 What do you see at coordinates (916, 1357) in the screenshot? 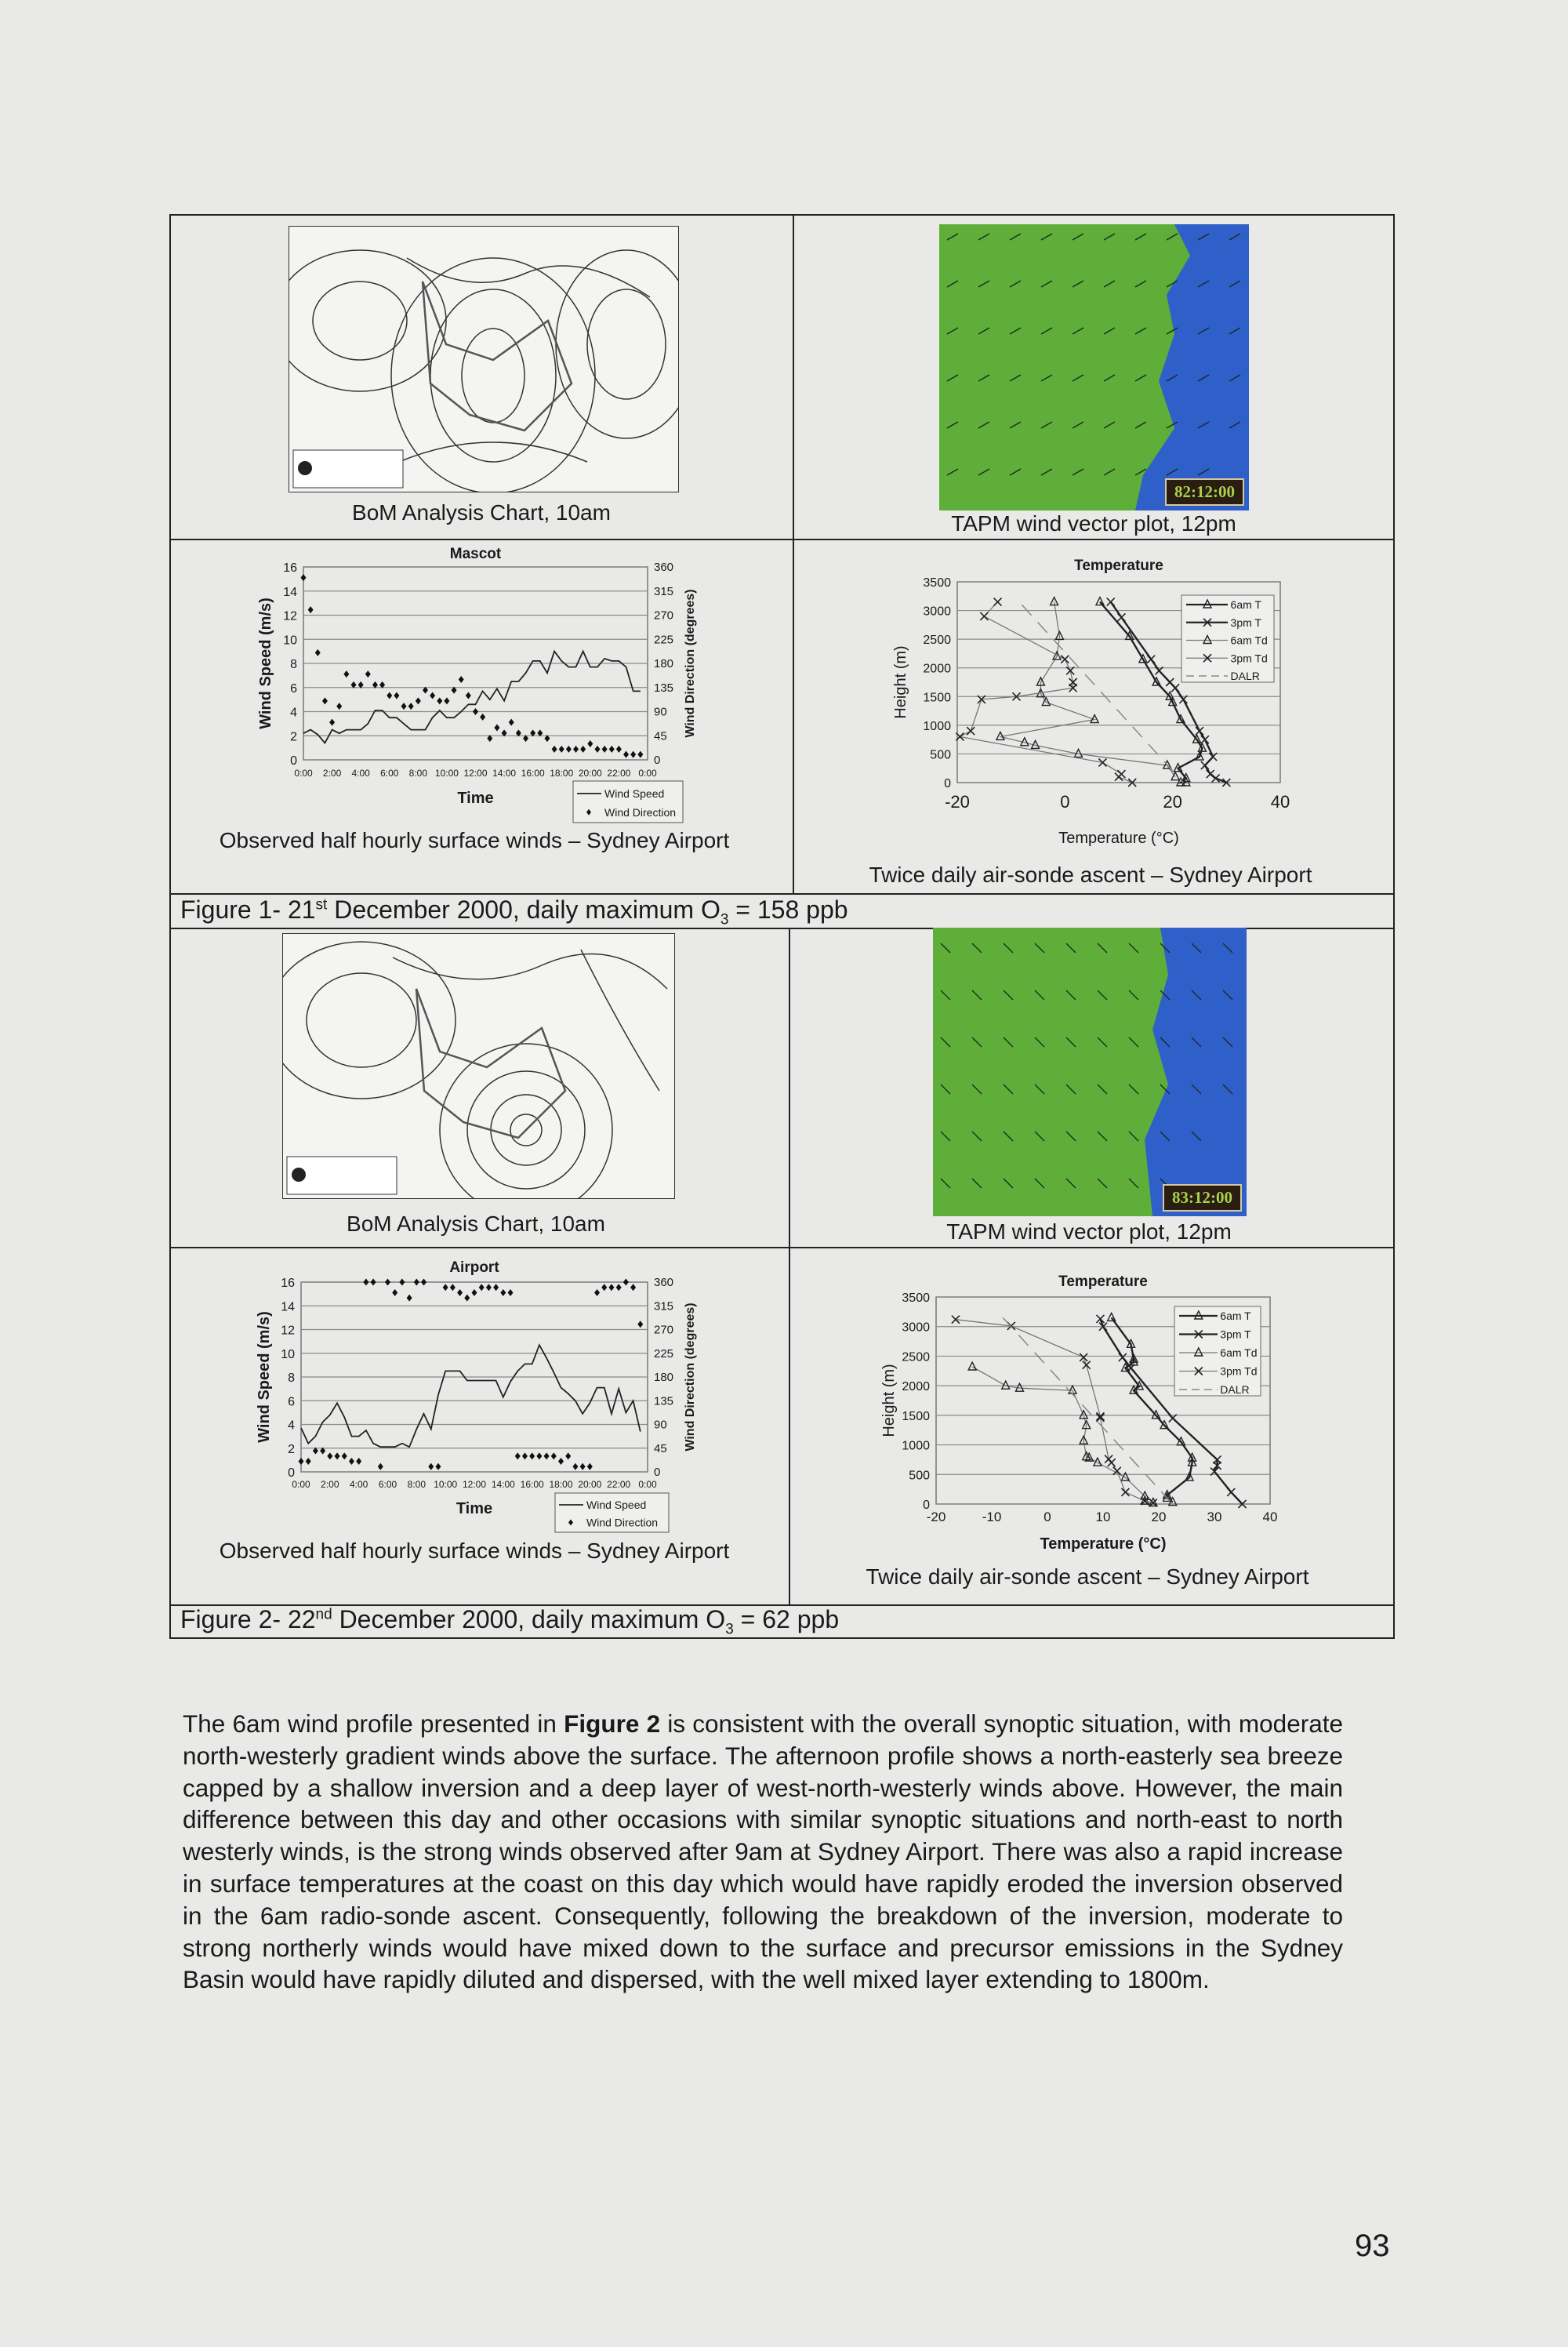
I see `y-tick-label: 2500` at bounding box center [916, 1357].